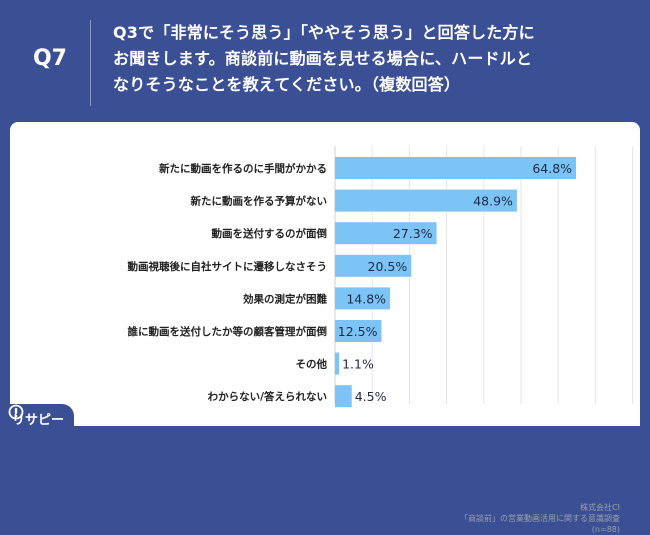 This screenshot has width=650, height=535. What do you see at coordinates (366, 298) in the screenshot?
I see `value-label: 14.8%` at bounding box center [366, 298].